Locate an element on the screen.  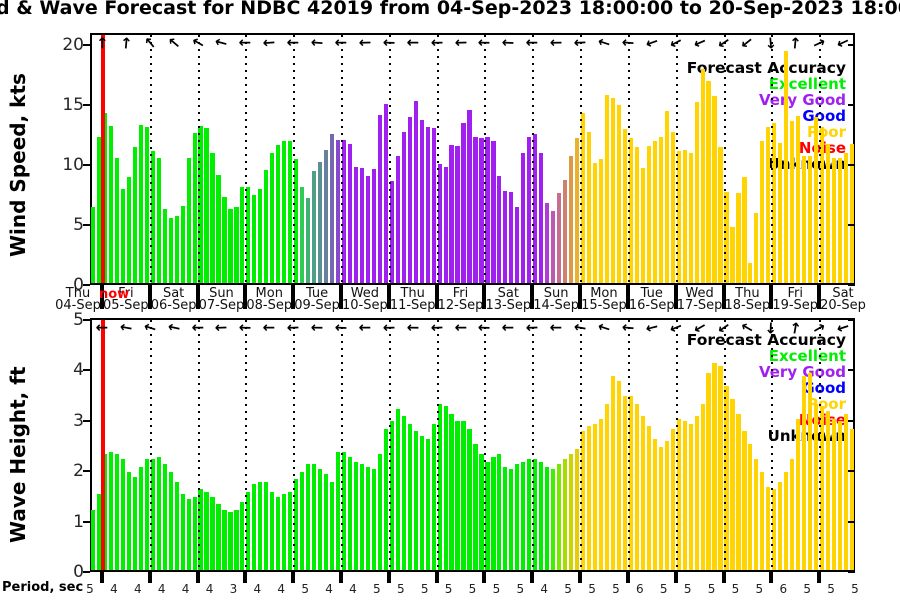
day-label: Sun 07-Sep is located at coordinates (221, 299).